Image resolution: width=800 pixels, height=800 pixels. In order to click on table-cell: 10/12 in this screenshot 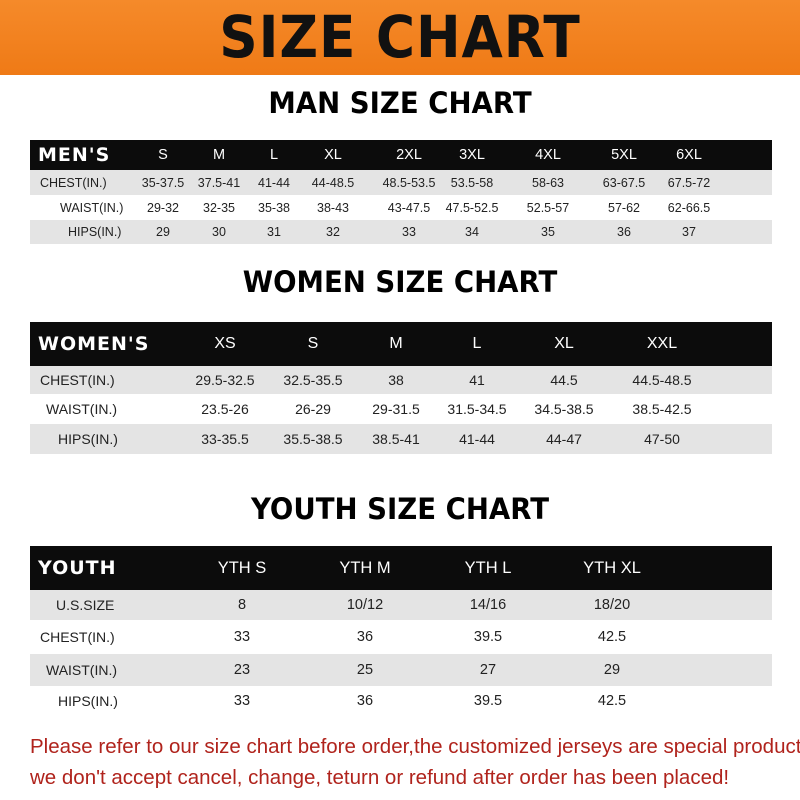, I will do `click(365, 605)`.